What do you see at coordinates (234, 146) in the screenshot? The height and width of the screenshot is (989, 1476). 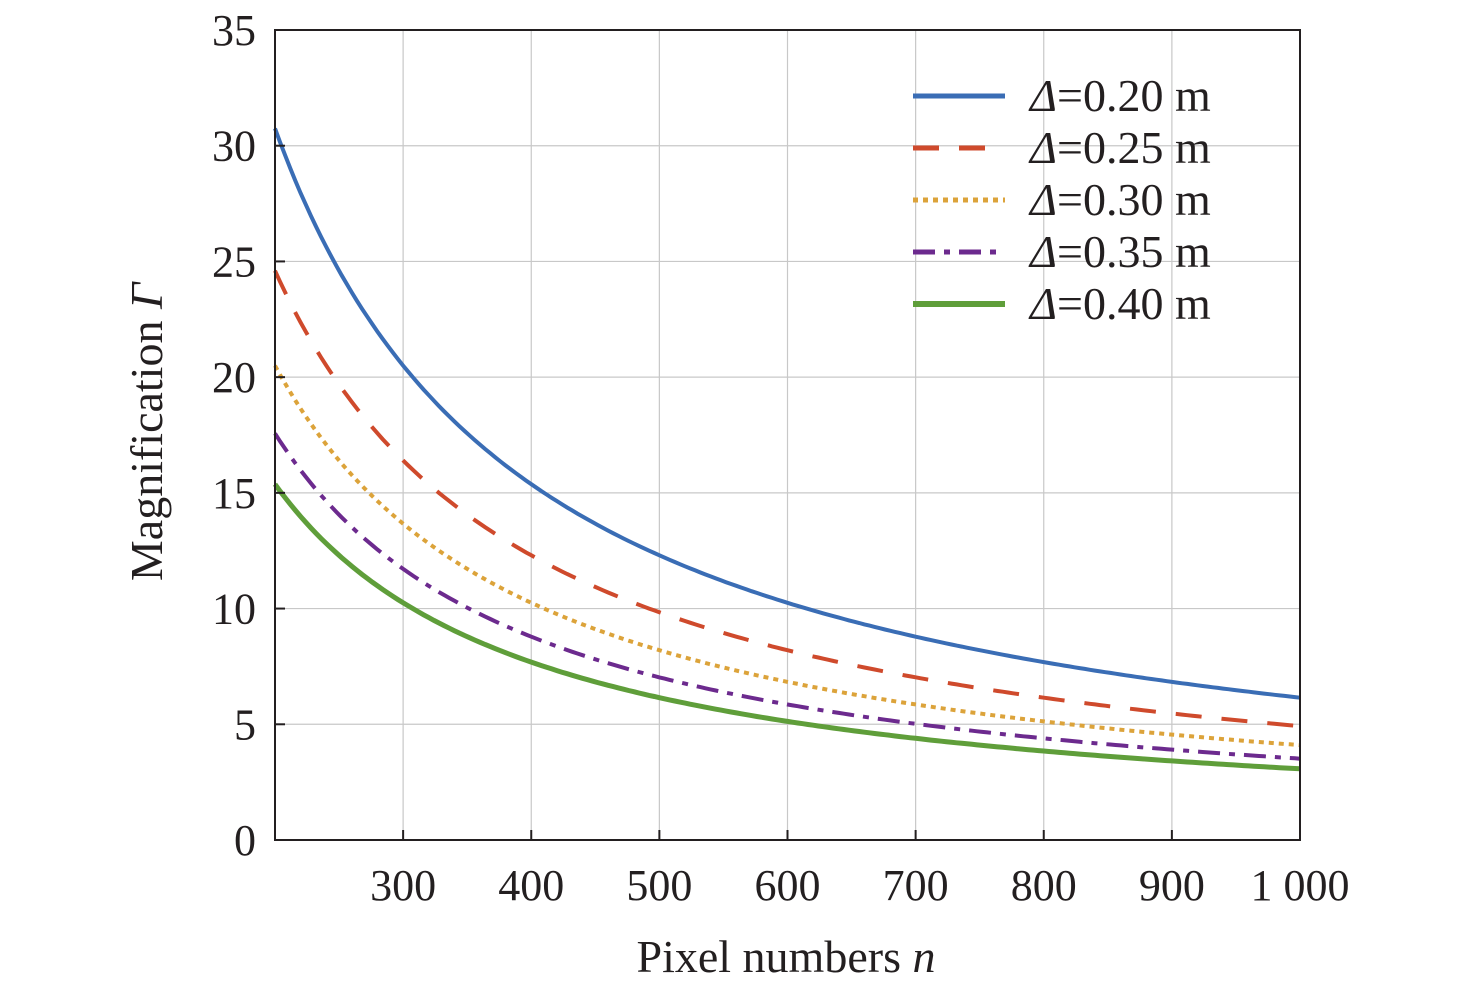 I see `y-tick-label: 30` at bounding box center [234, 146].